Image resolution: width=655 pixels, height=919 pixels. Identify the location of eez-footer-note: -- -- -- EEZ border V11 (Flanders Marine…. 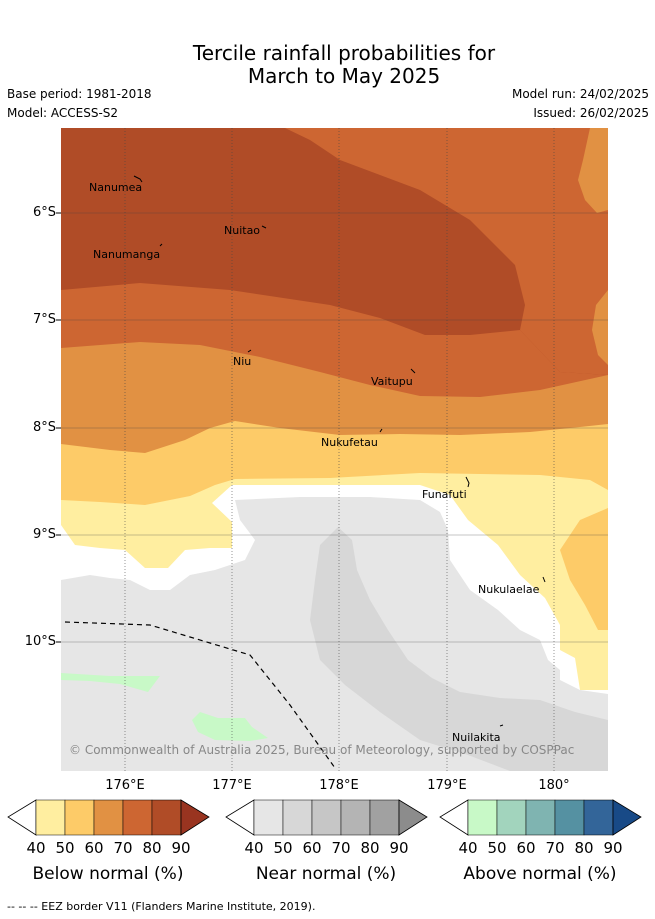
(161, 906).